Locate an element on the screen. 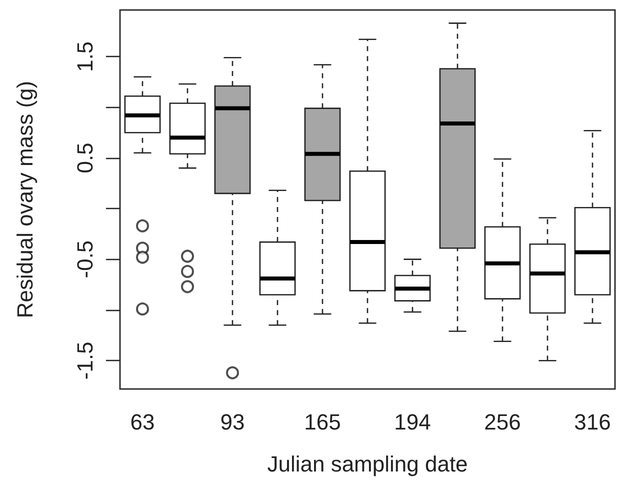 The height and width of the screenshot is (496, 619). x-tick-label: 194 is located at coordinates (412, 422).